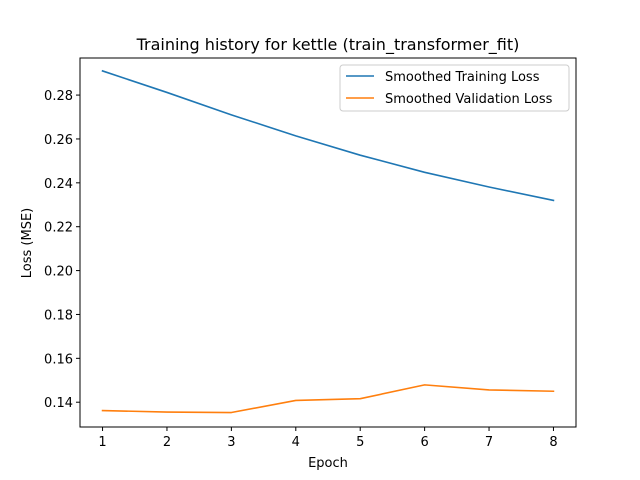  What do you see at coordinates (58, 140) in the screenshot?
I see `y-tick-label: 0.26` at bounding box center [58, 140].